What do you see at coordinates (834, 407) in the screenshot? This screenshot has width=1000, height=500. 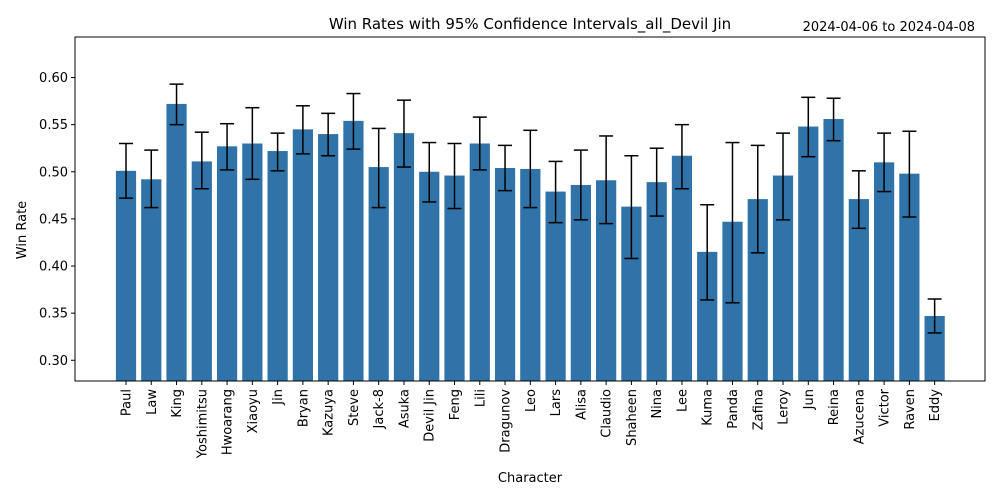 I see `x-tick-label: Reina` at bounding box center [834, 407].